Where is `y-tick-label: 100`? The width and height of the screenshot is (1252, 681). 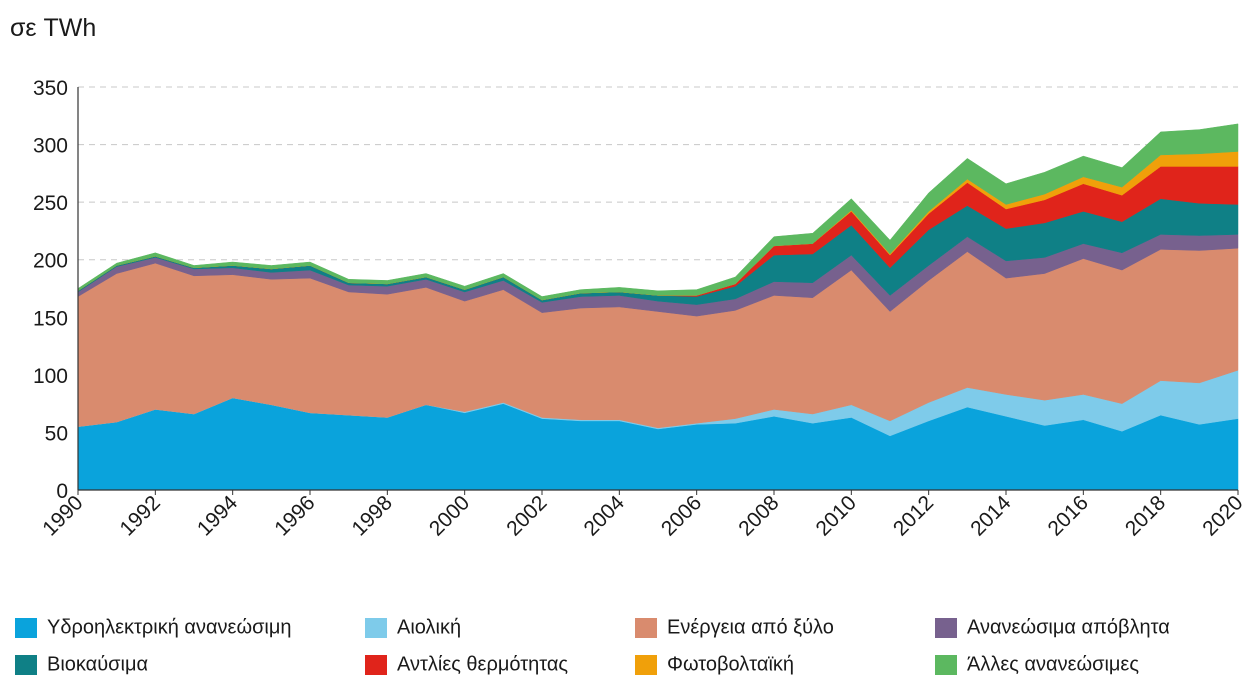
y-tick-label: 100 is located at coordinates (50, 376).